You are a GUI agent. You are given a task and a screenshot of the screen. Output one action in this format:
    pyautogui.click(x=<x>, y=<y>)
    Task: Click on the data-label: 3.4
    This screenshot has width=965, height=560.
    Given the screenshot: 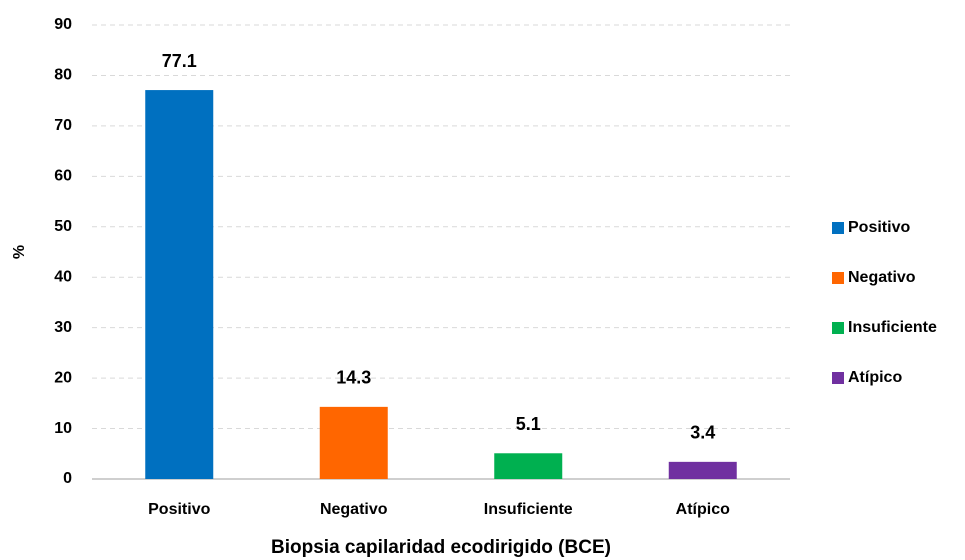 What is the action you would take?
    pyautogui.click(x=702, y=433)
    